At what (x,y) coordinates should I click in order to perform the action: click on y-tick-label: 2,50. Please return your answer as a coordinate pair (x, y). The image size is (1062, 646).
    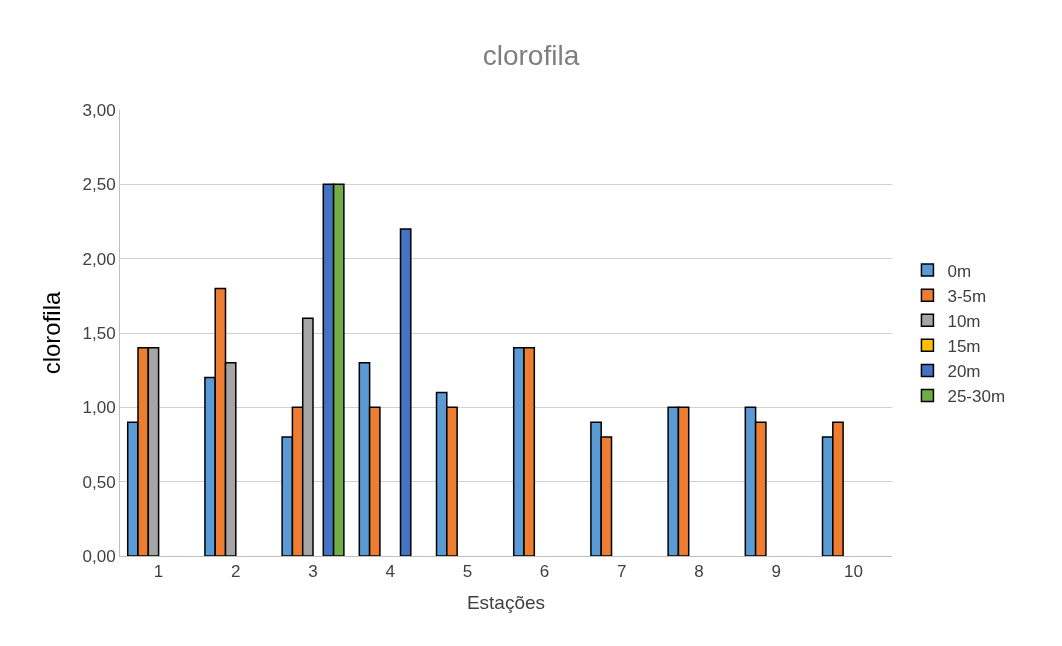
    Looking at the image, I should click on (99, 185).